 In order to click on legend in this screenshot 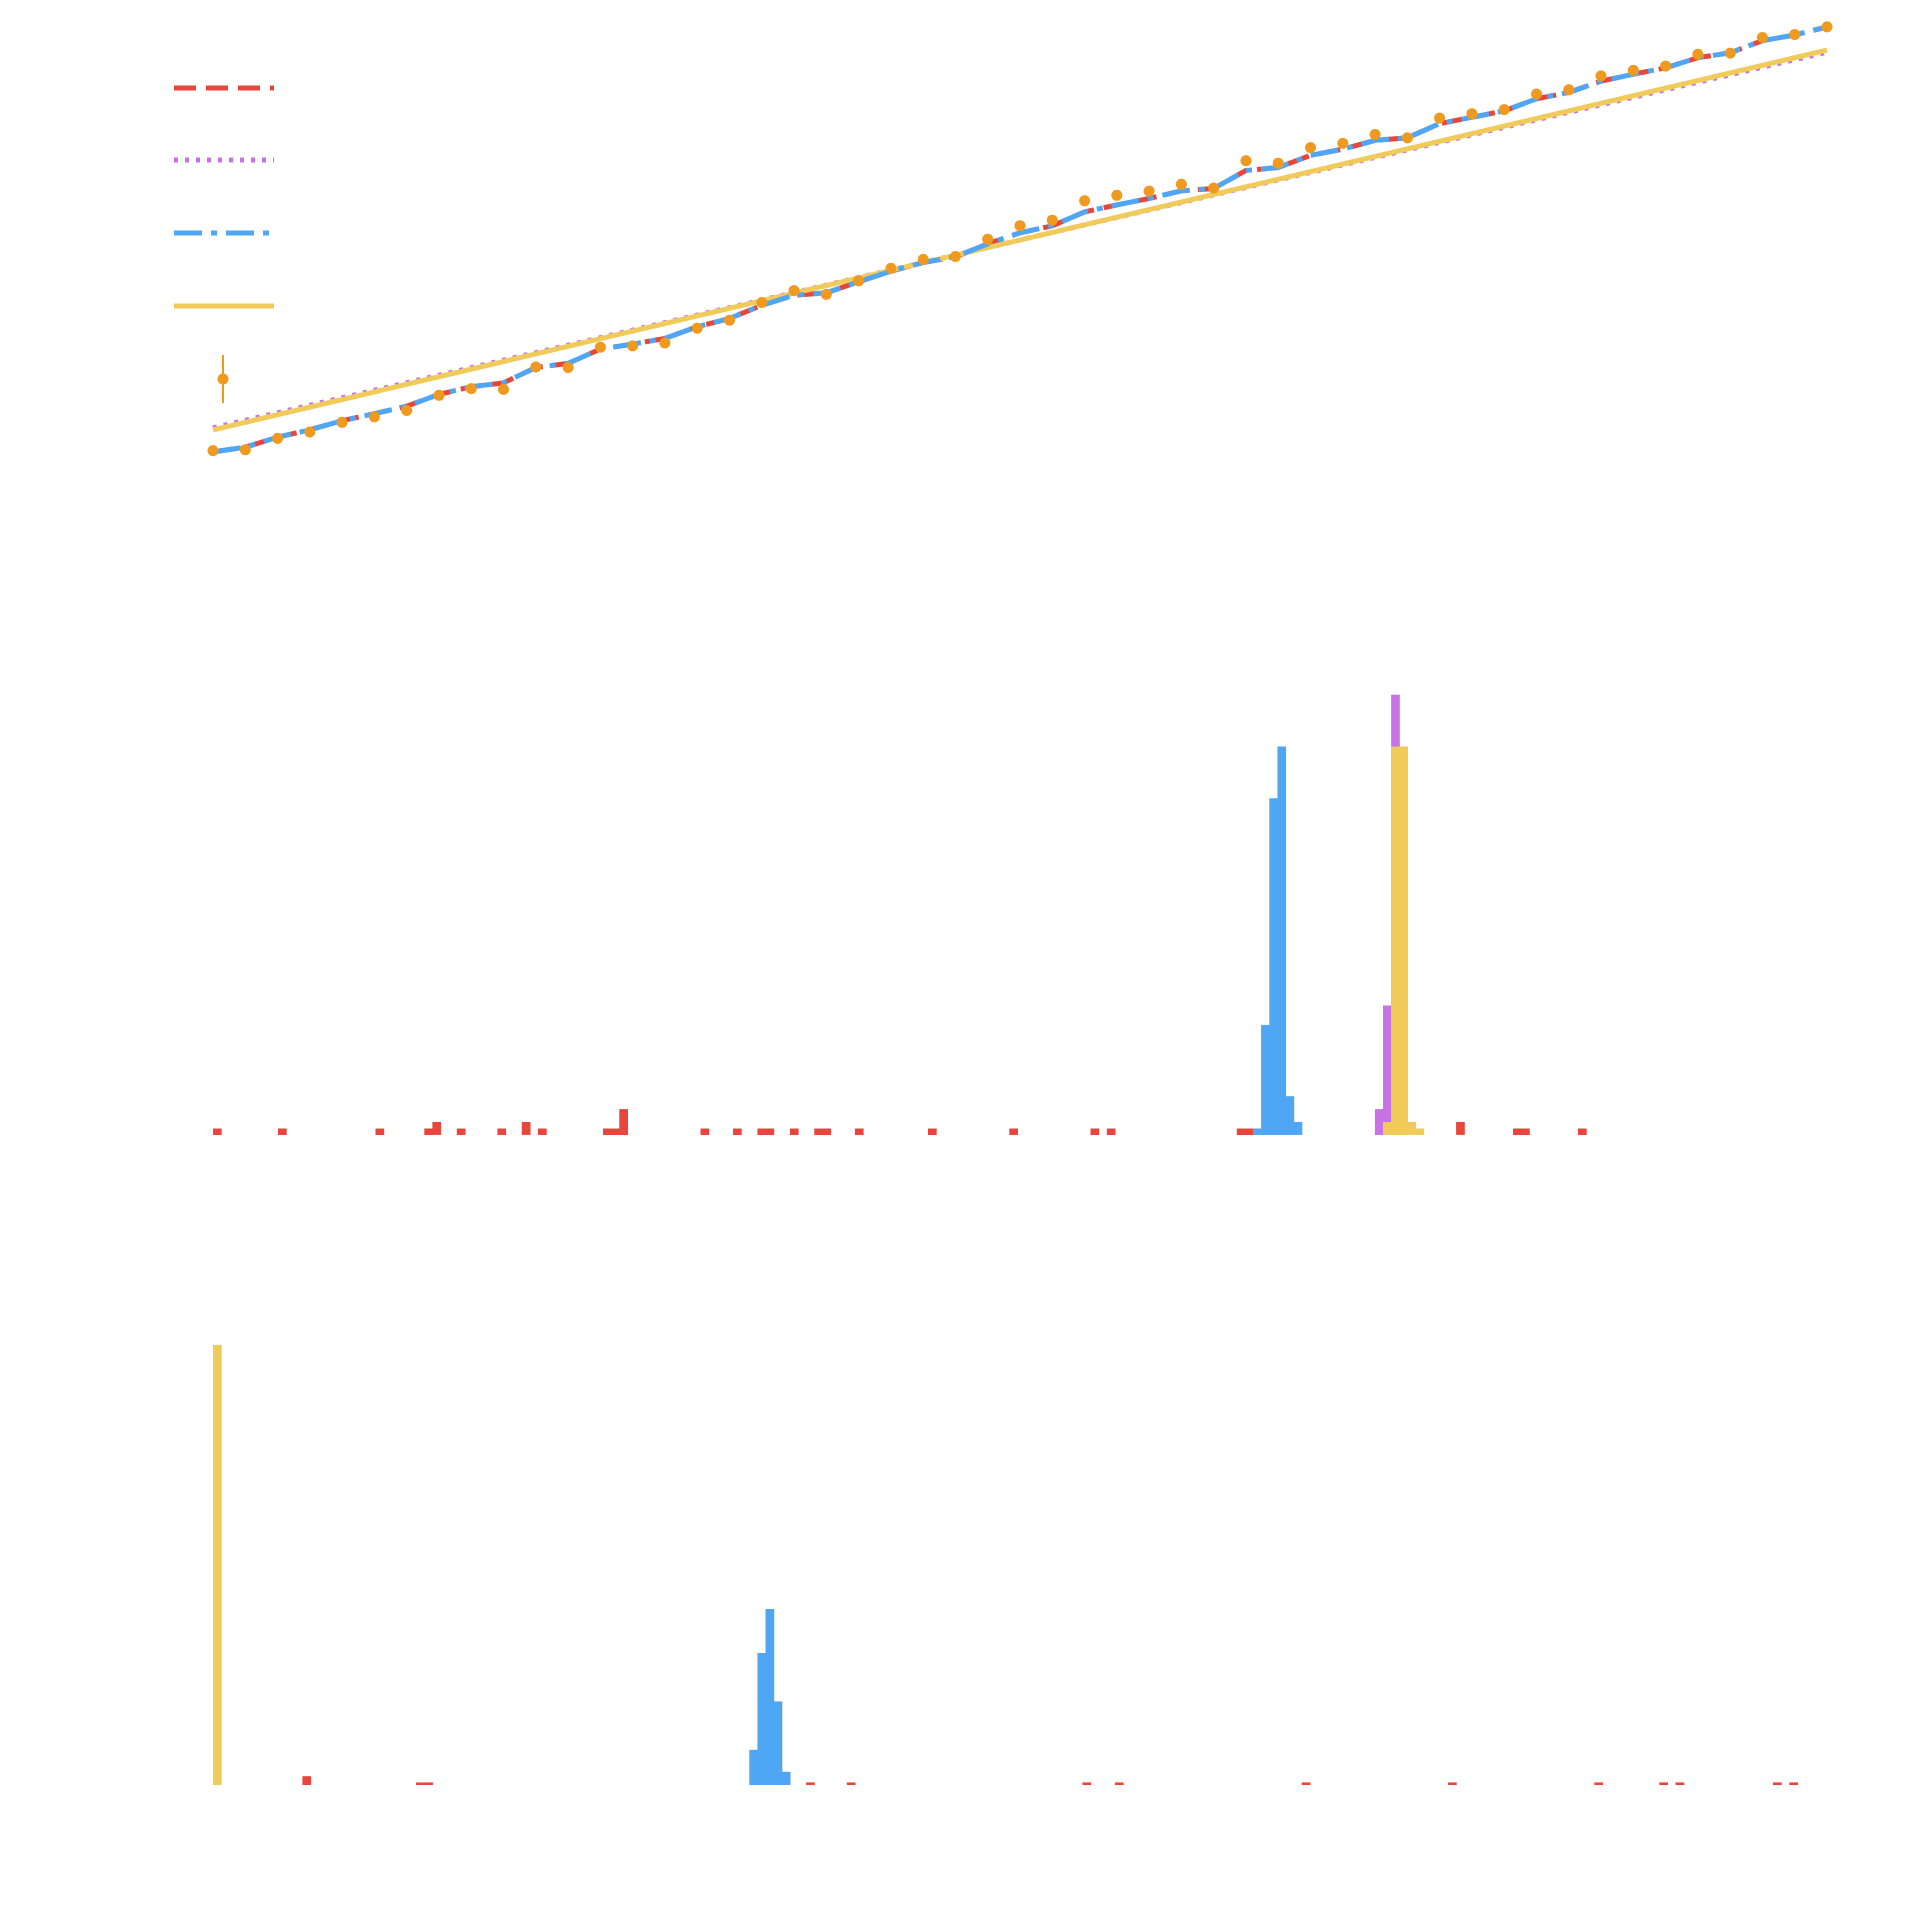, I will do `click(224, 244)`.